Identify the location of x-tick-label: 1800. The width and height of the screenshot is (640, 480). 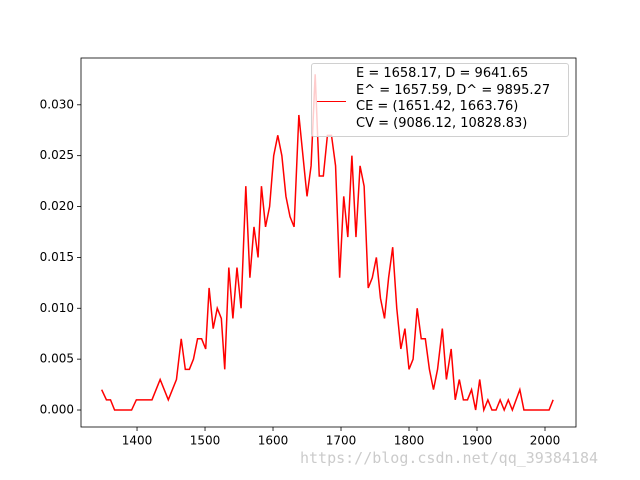
(409, 441).